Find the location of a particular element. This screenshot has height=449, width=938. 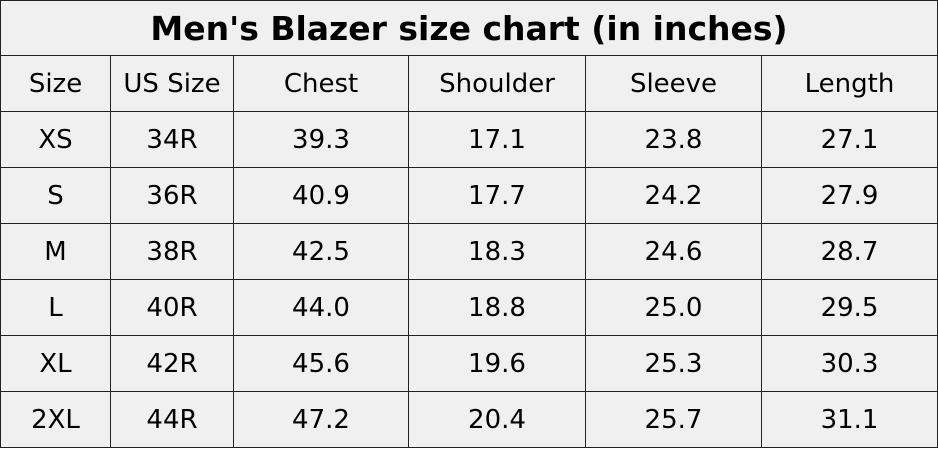

table-cell: 2XL is located at coordinates (55, 419).